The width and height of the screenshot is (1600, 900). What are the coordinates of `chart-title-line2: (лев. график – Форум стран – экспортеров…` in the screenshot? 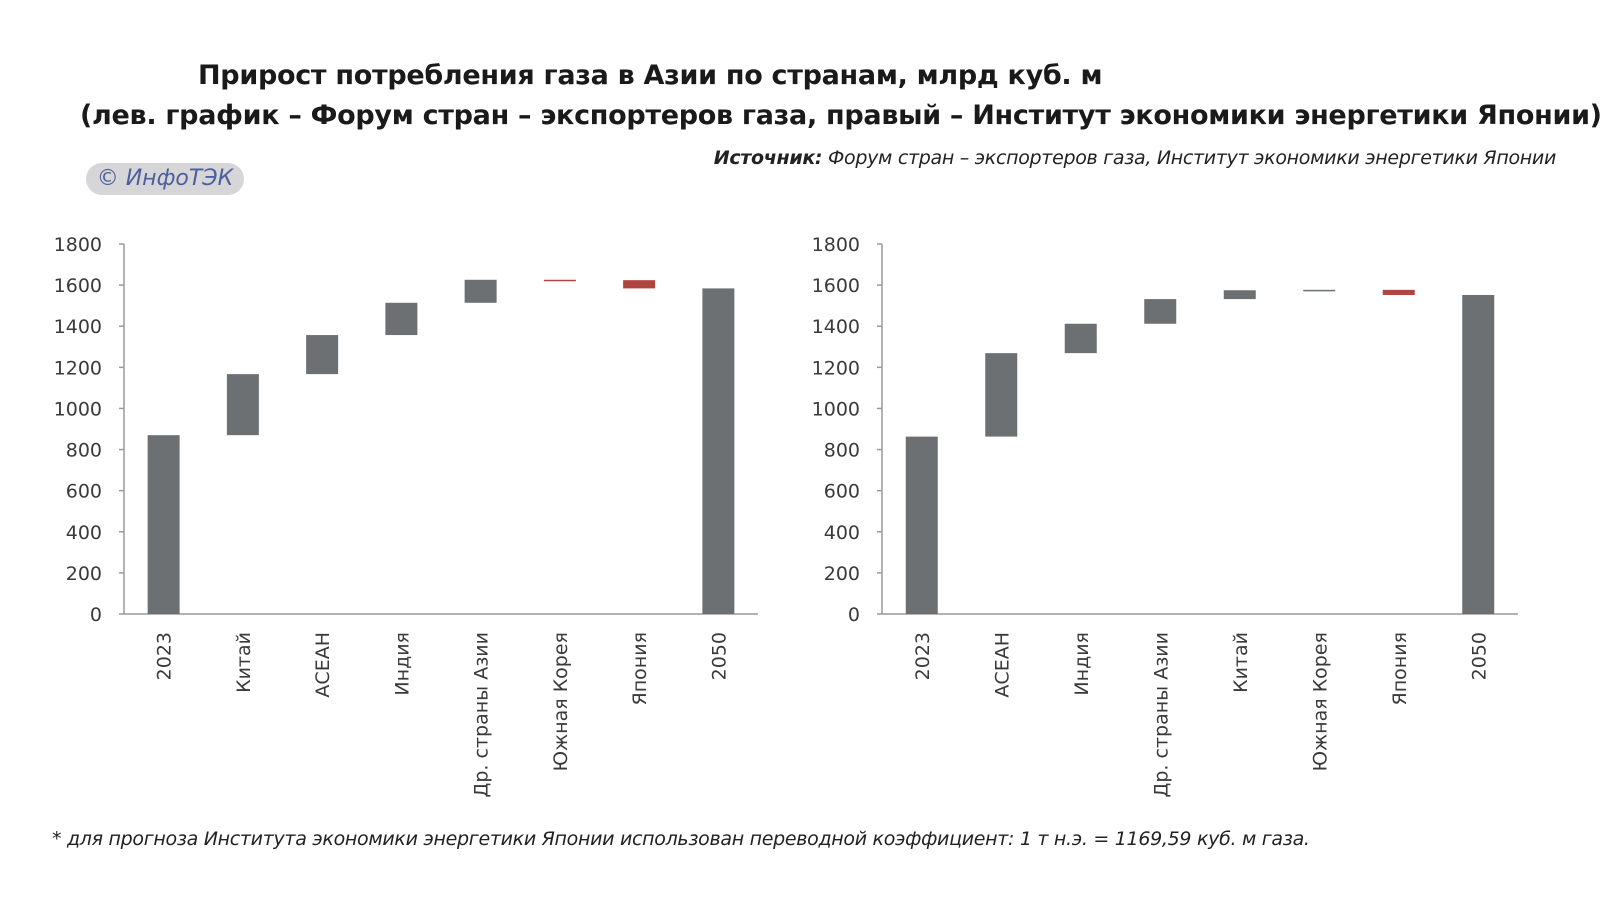 It's located at (840, 115).